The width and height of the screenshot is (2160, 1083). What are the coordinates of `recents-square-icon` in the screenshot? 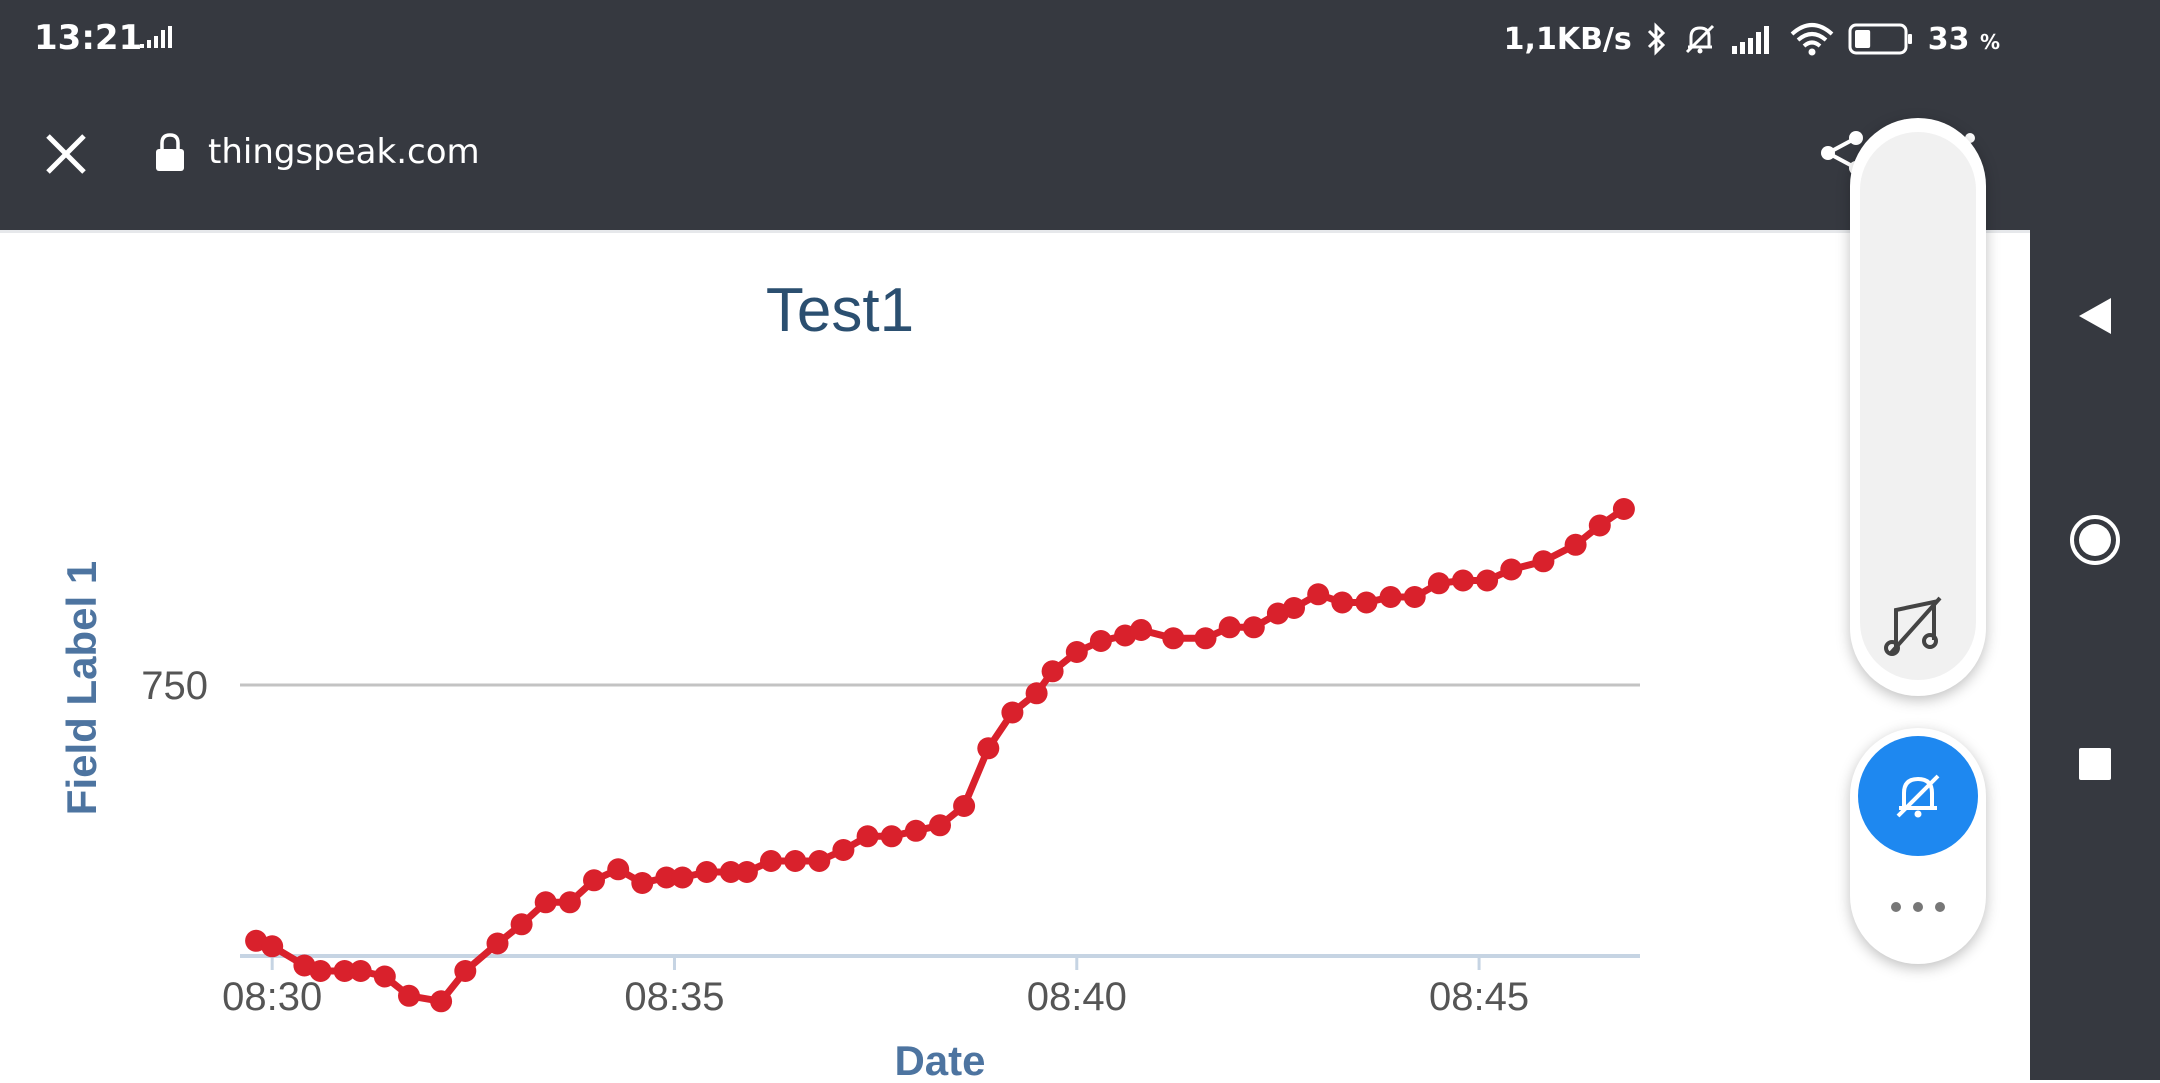 It's located at (2095, 764).